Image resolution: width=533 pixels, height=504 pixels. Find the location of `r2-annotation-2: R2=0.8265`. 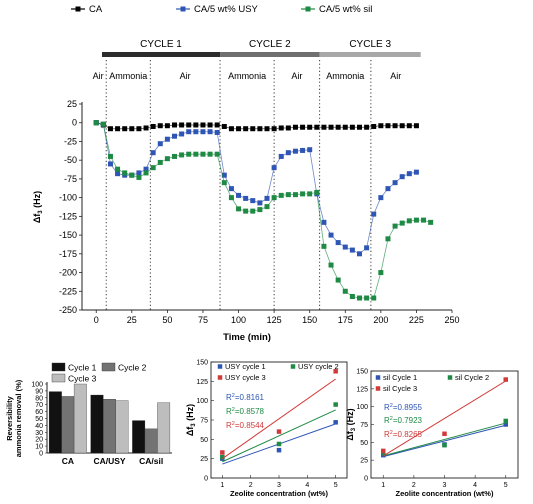

r2-annotation-2: R2=0.8265 is located at coordinates (403, 434).